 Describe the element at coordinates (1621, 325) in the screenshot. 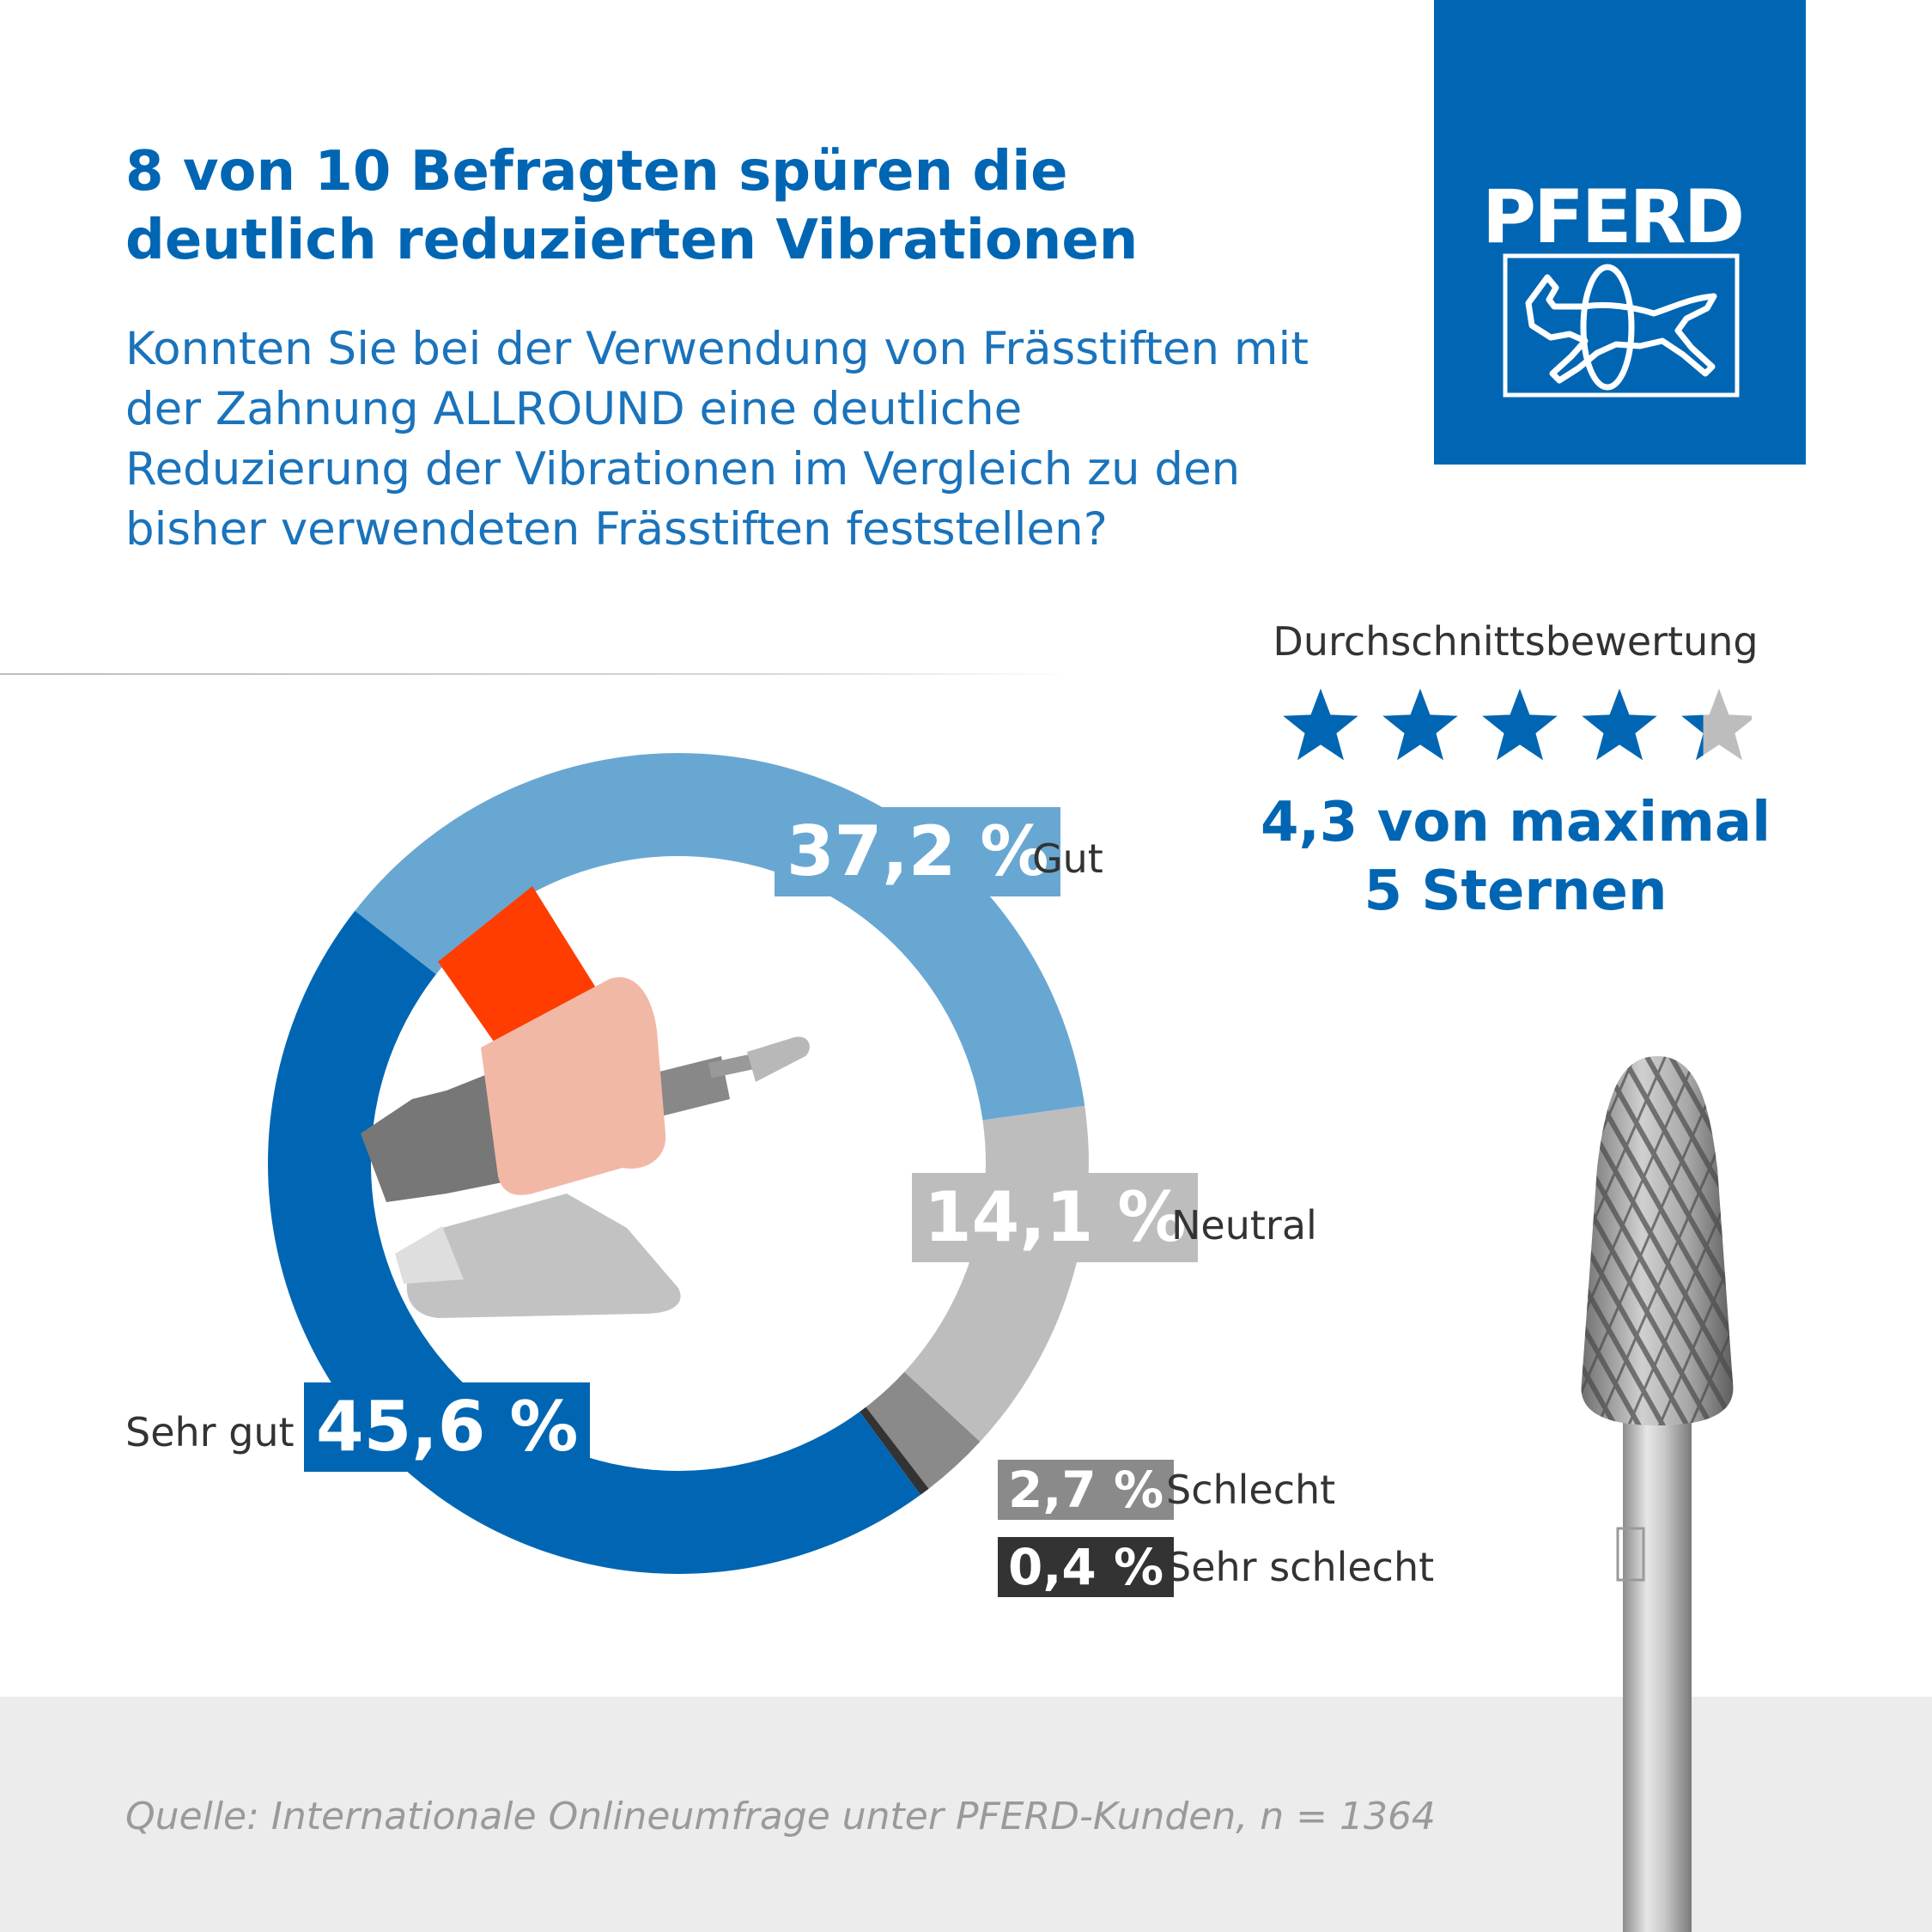

I see `horse-emblem-icon` at that location.